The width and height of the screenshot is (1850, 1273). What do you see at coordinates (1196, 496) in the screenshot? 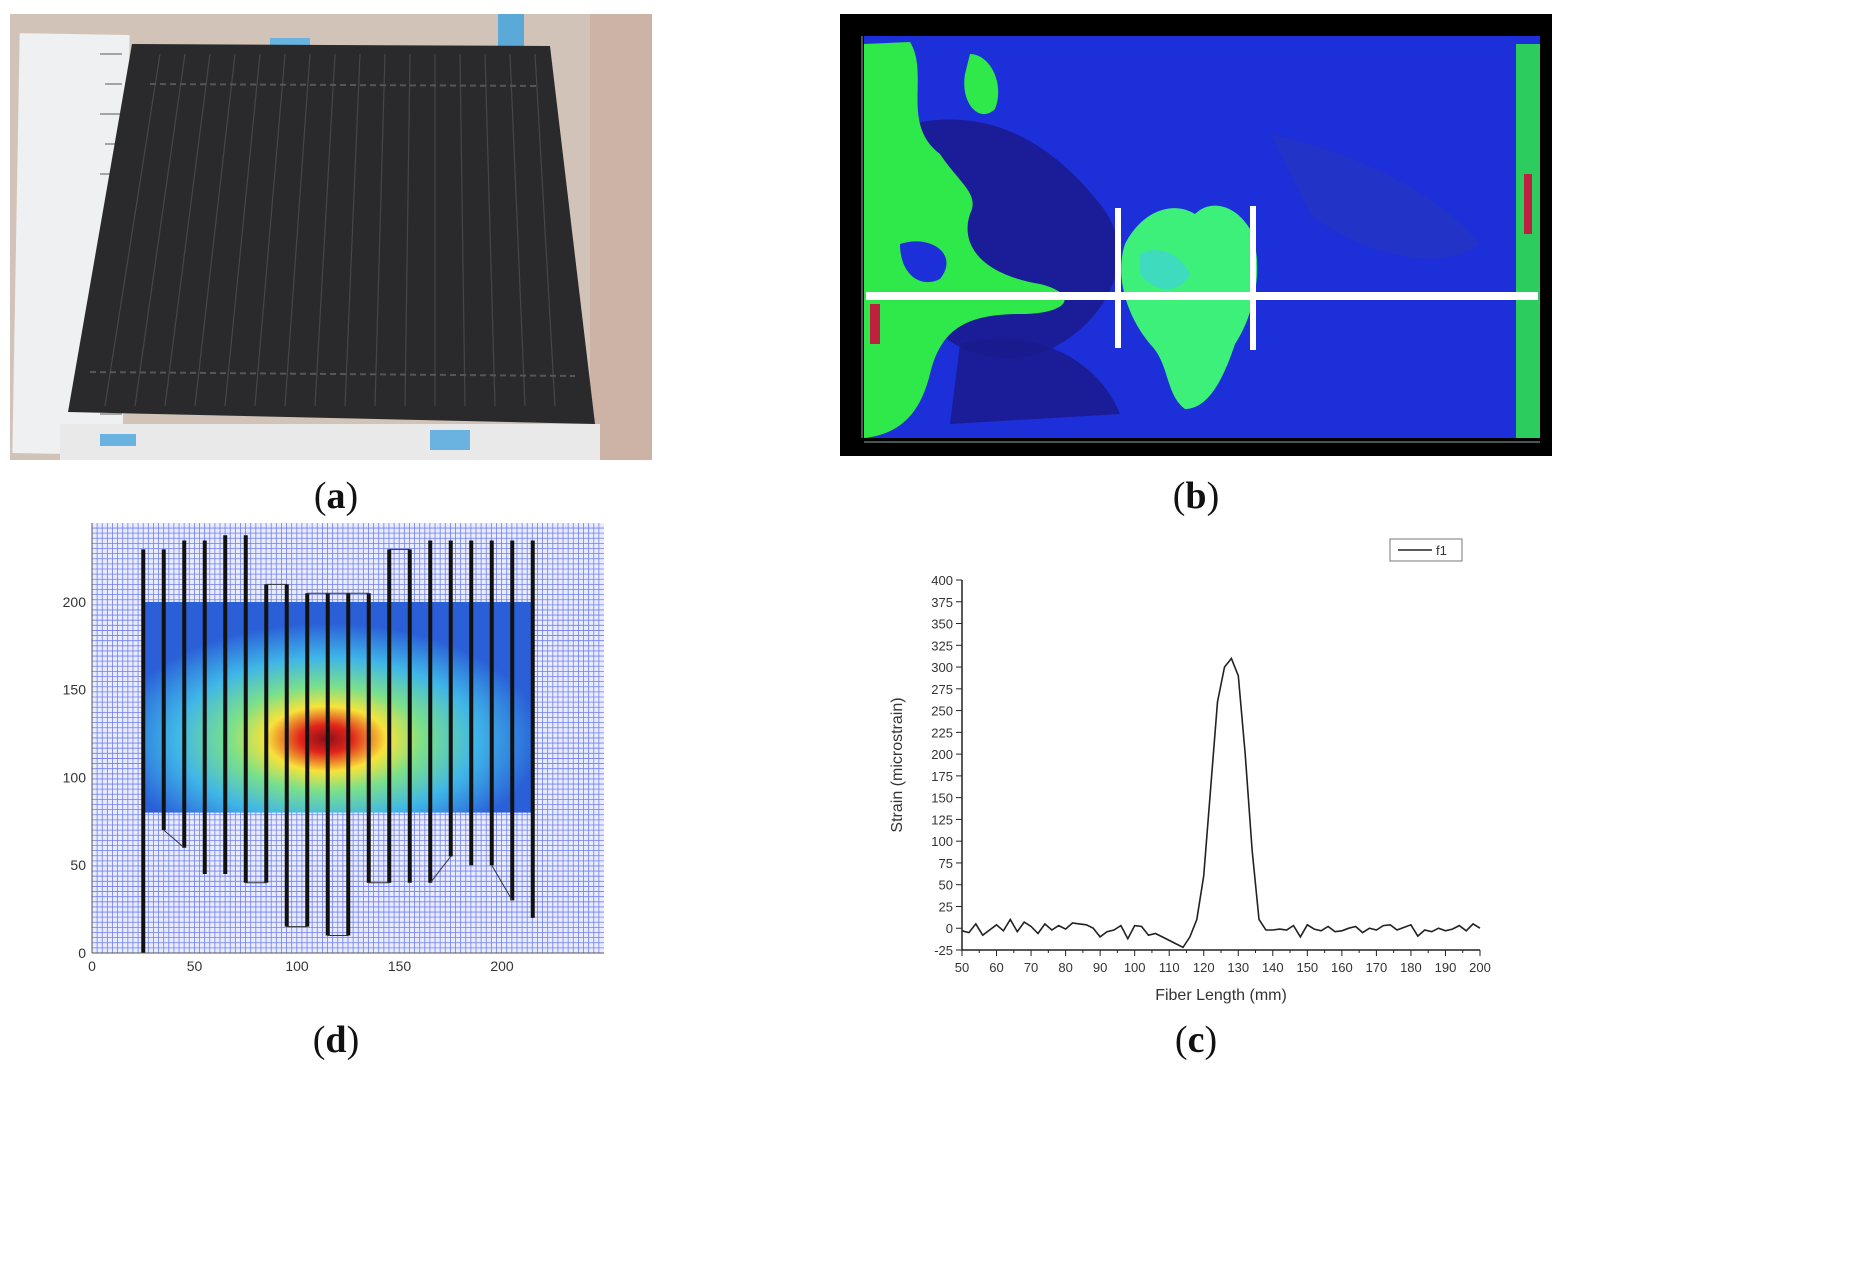
I see `caption-b: (b)` at bounding box center [1196, 496].